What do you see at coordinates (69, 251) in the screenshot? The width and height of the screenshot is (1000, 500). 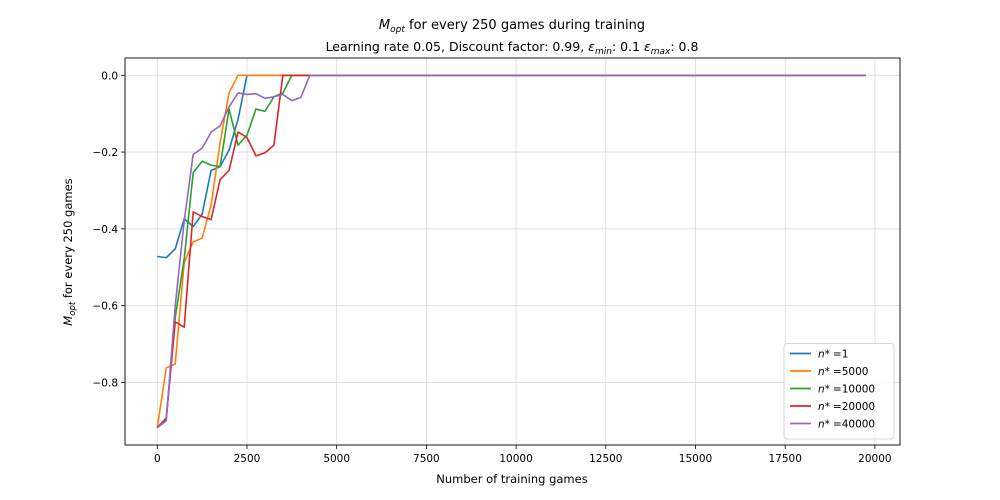 I see `y-axis-label: Mopt for every 250 games` at bounding box center [69, 251].